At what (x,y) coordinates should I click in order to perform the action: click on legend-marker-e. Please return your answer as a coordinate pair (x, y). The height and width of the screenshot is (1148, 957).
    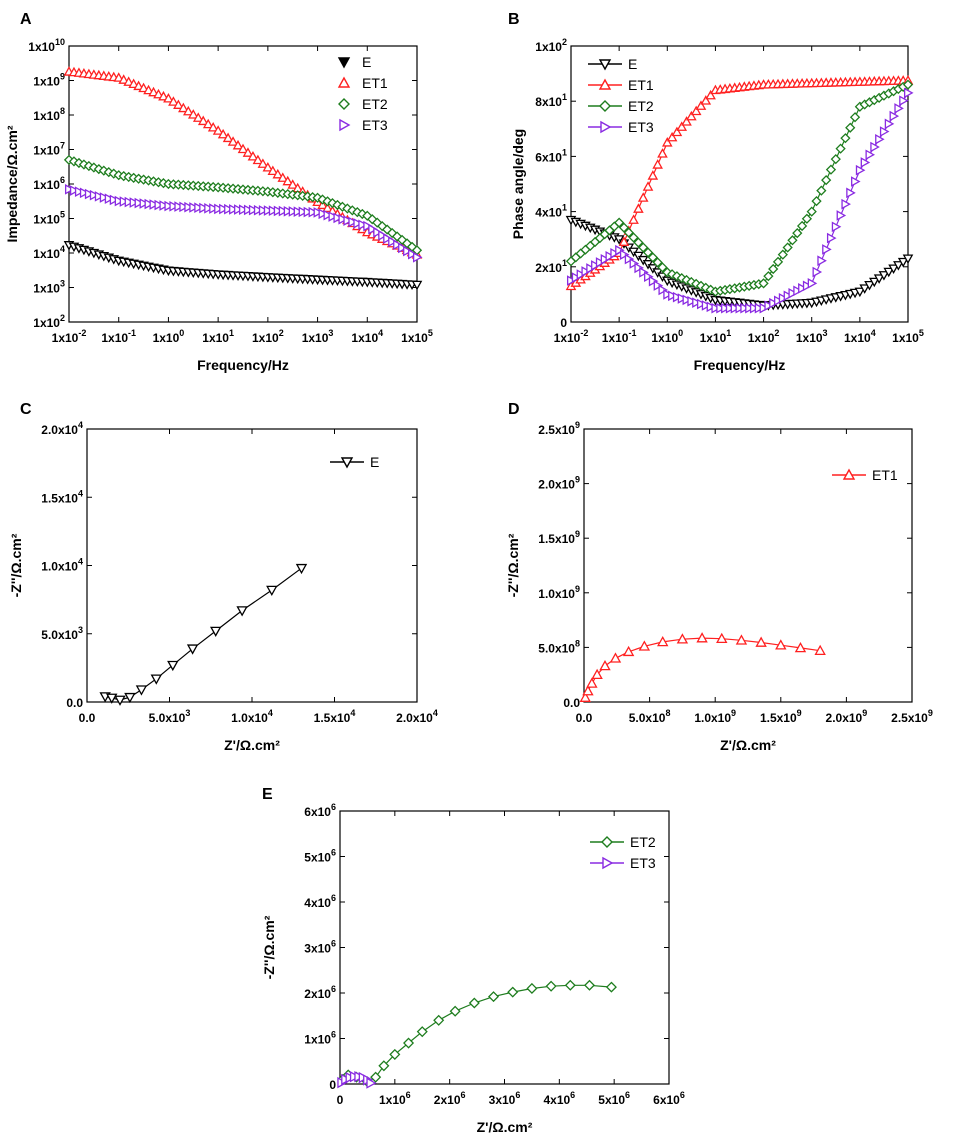
    Looking at the image, I should click on (347, 463).